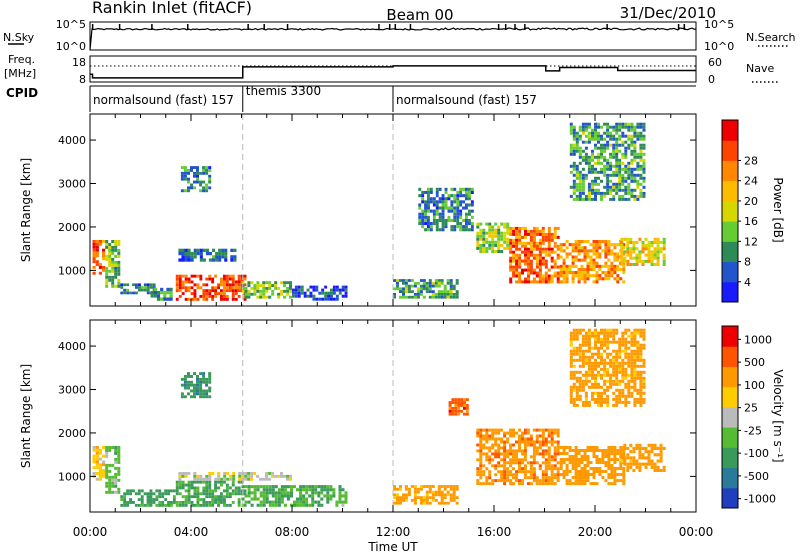 Image resolution: width=800 pixels, height=554 pixels. Describe the element at coordinates (72, 476) in the screenshot. I see `y-tick-label: 1000` at that location.